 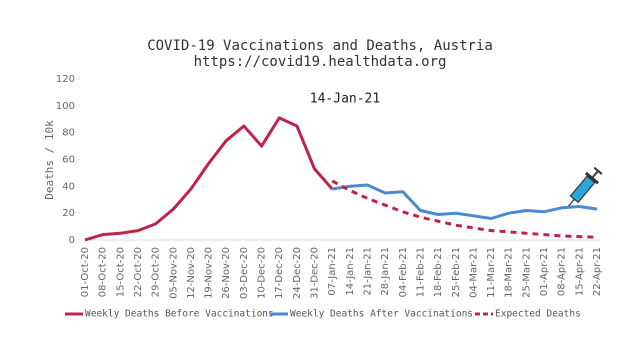 I want to click on x-tick-label: 18-Mar-21, so click(x=509, y=272).